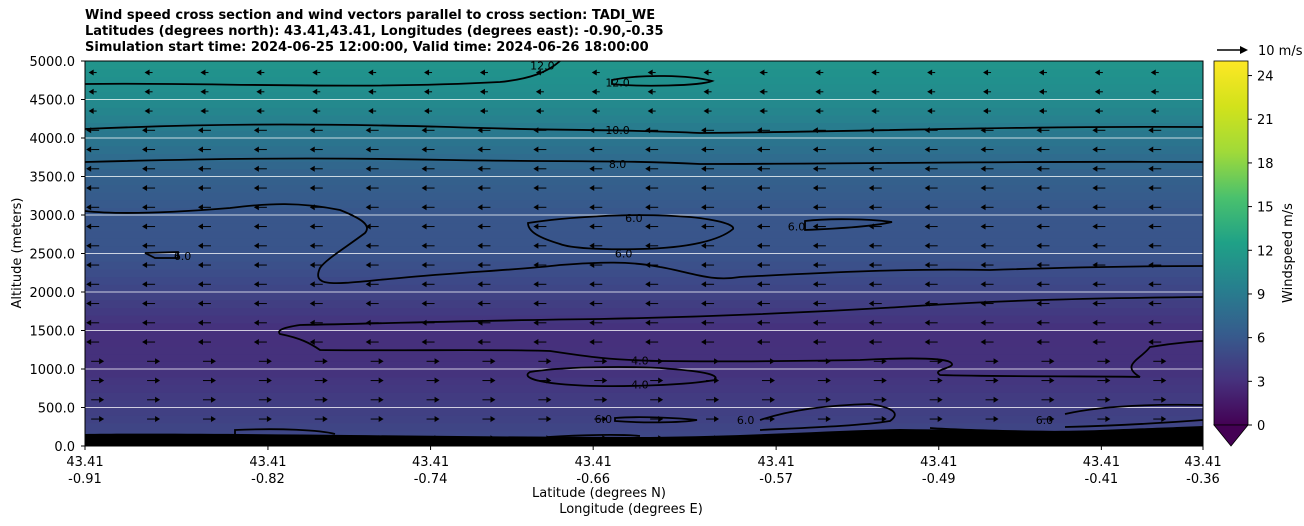 Image resolution: width=1304 pixels, height=526 pixels. Describe the element at coordinates (617, 83) in the screenshot. I see `contour-label: 12.0` at that location.